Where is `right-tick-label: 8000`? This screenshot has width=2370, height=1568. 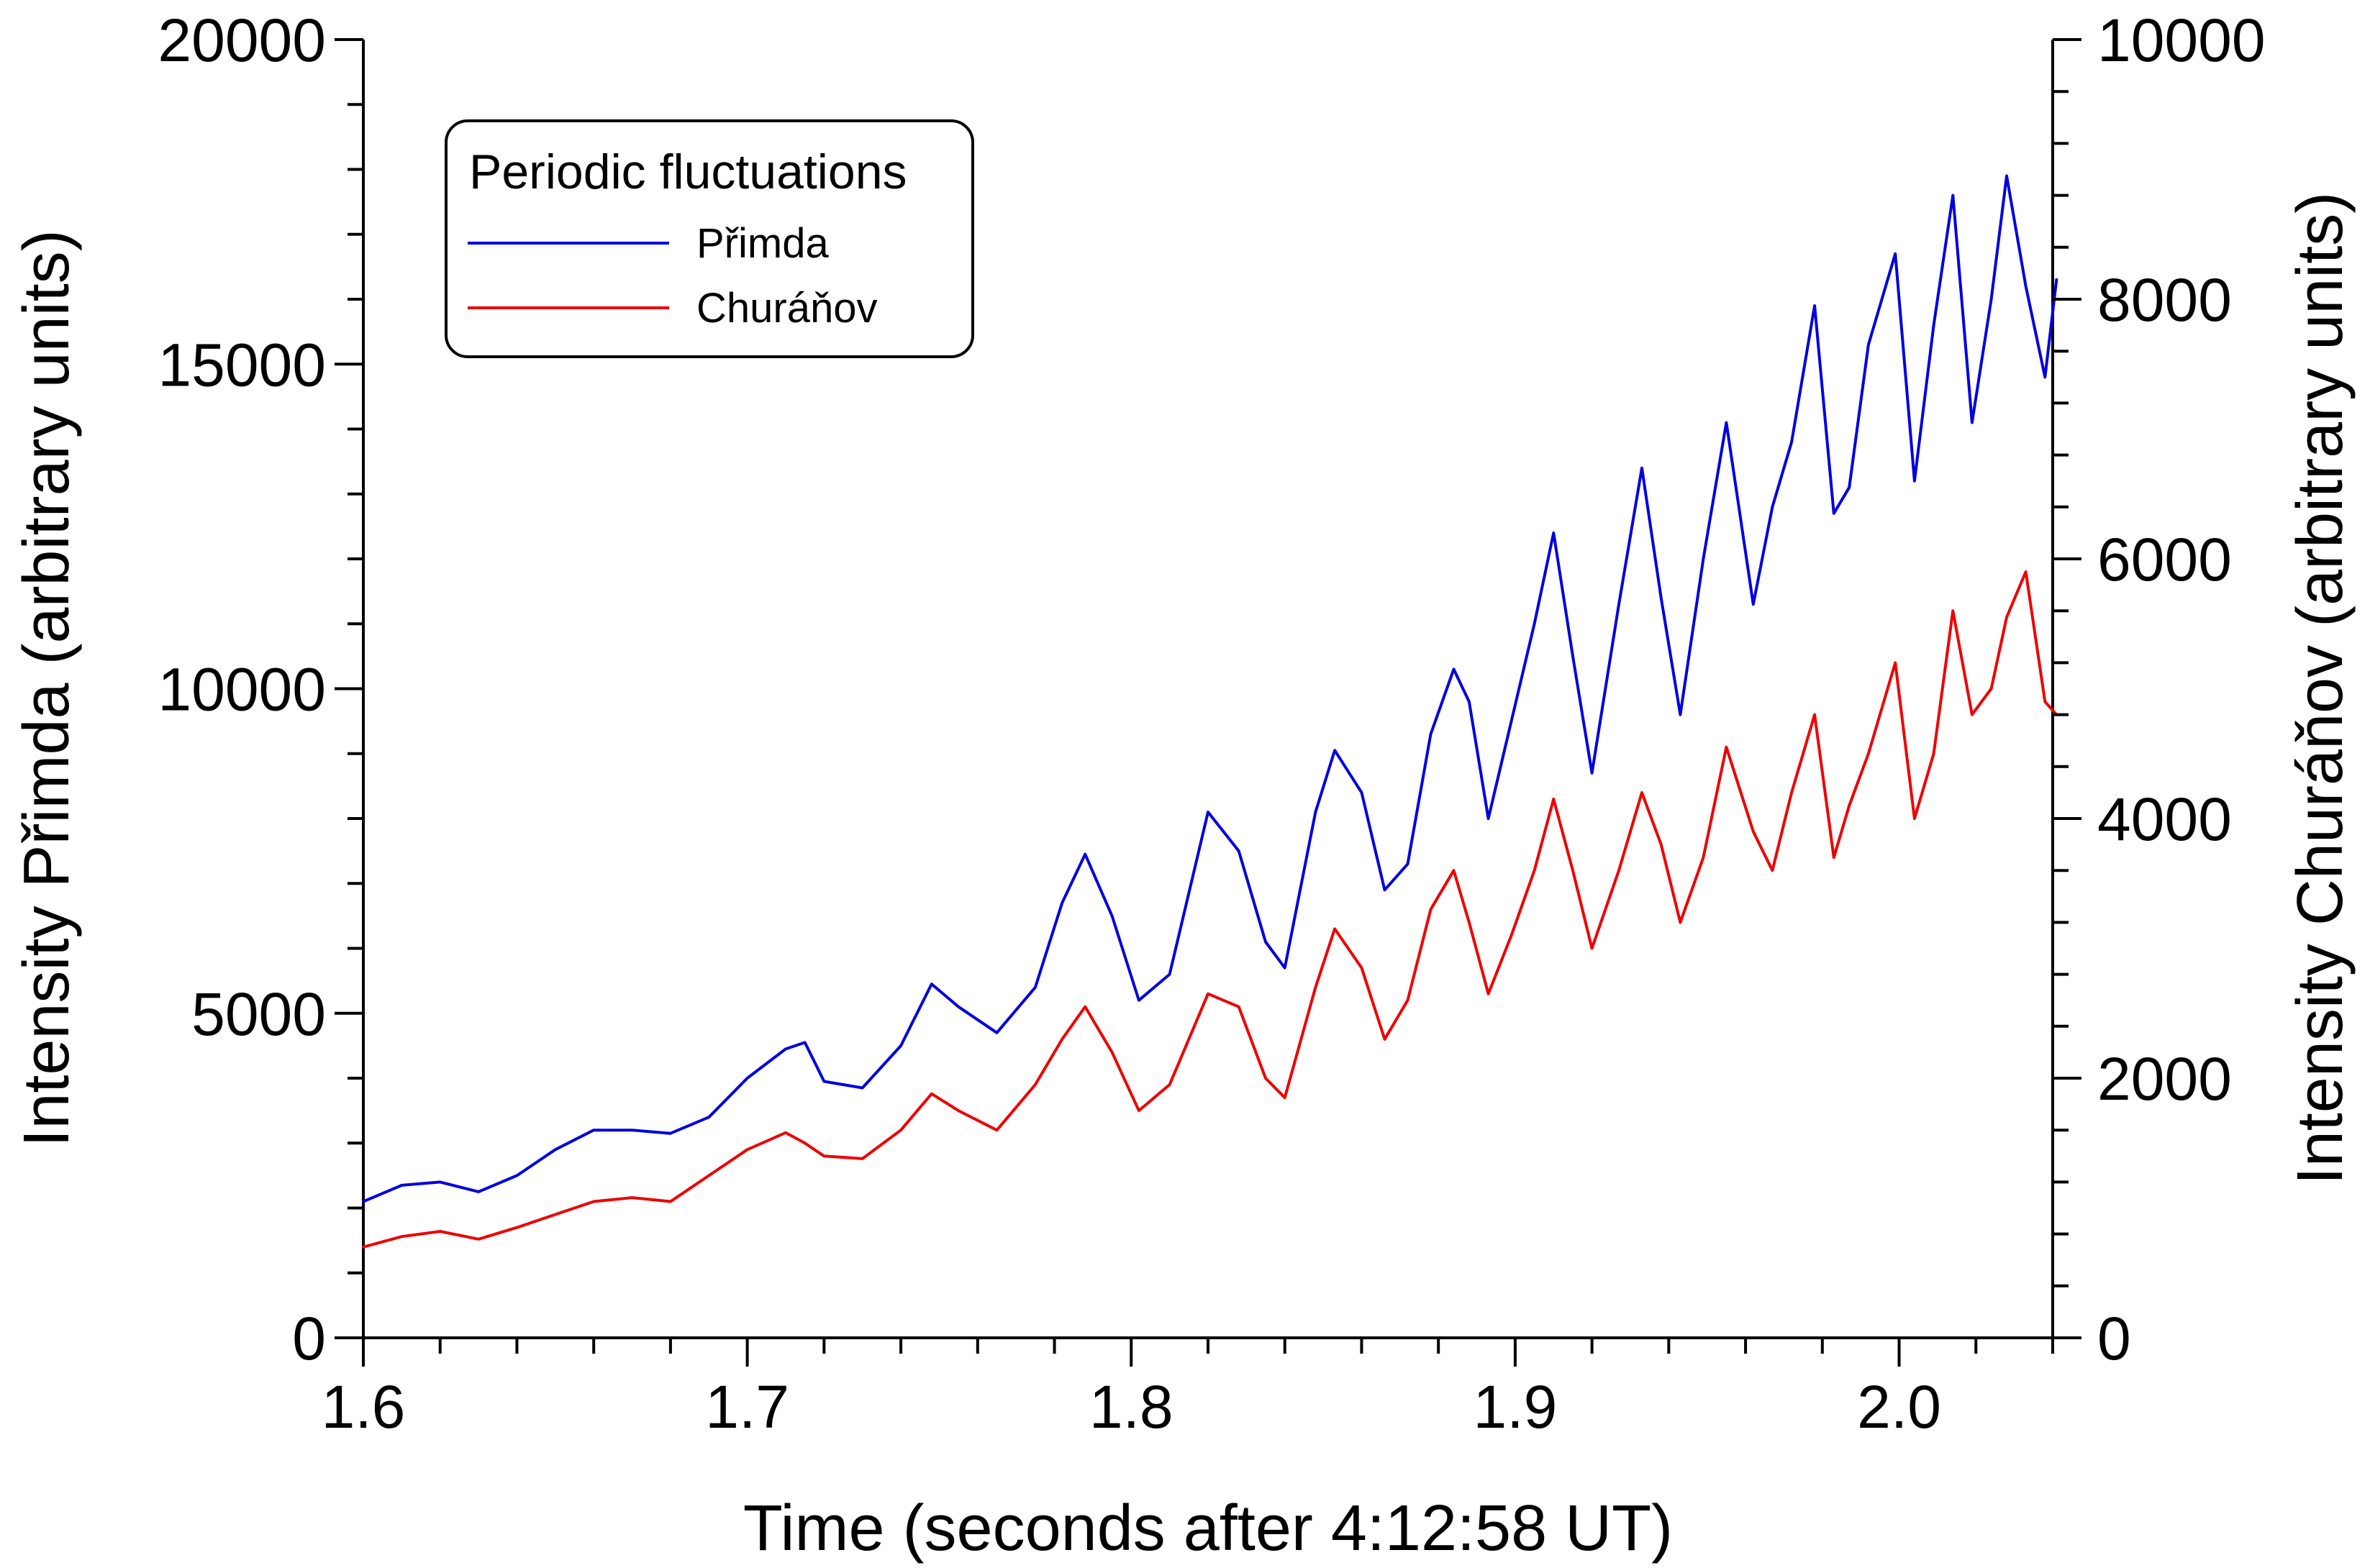
right-tick-label: 8000 is located at coordinates (2164, 300).